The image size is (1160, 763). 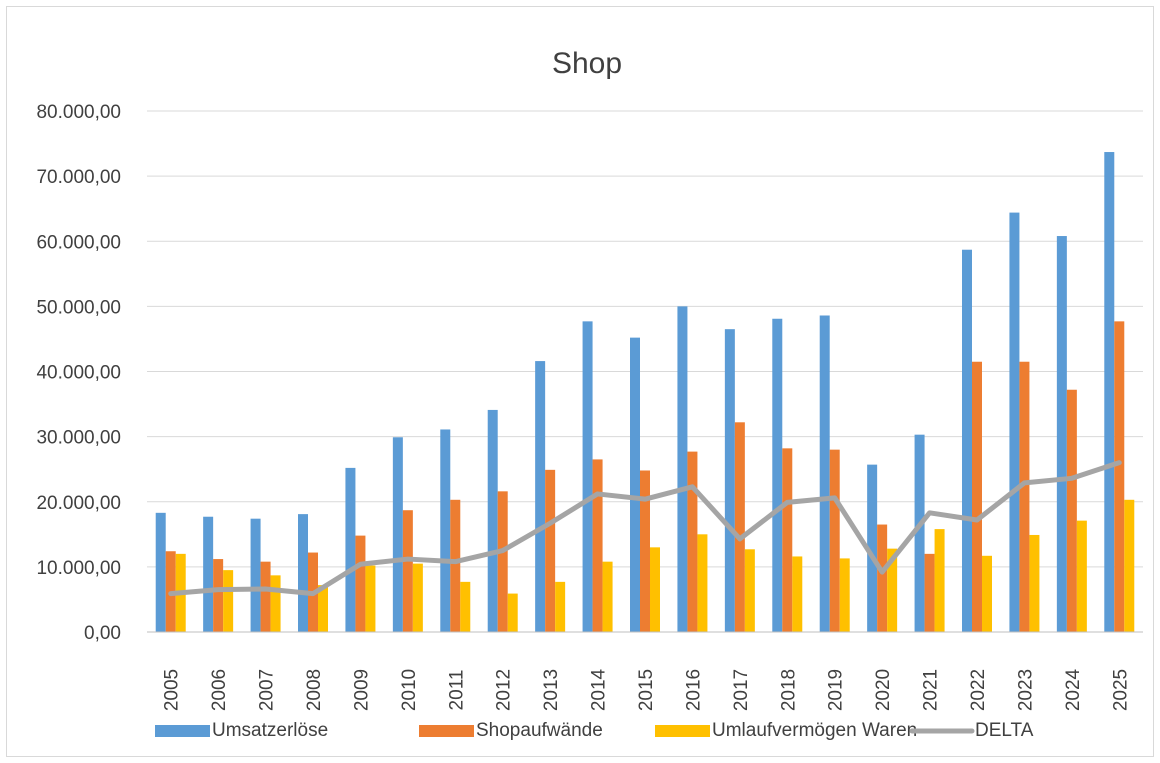 I want to click on bar-umsatzerl-se-2019, so click(x=824, y=473).